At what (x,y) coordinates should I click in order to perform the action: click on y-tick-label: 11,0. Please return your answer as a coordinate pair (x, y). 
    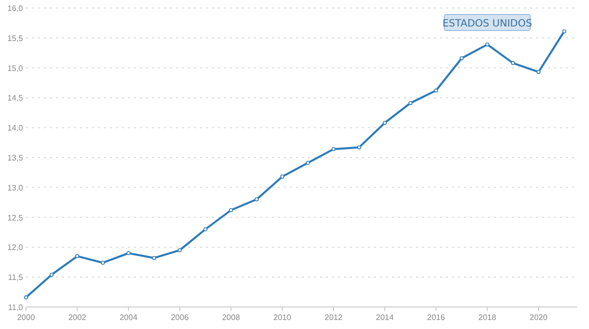
    Looking at the image, I should click on (16, 307).